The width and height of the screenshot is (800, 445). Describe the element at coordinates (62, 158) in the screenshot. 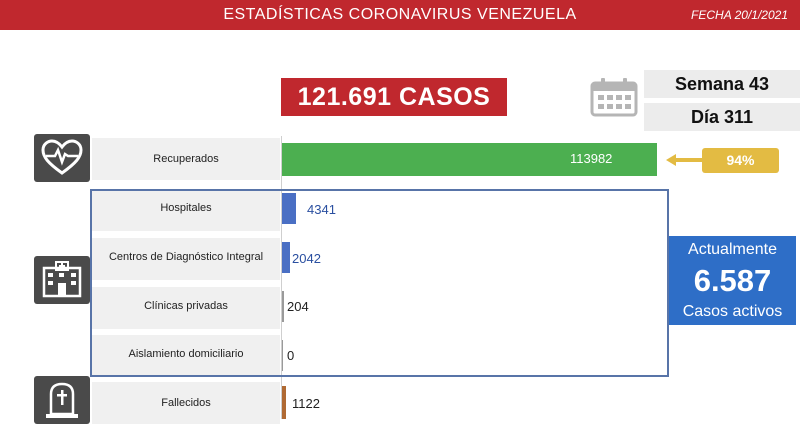

I see `heart-pulse-icon` at that location.